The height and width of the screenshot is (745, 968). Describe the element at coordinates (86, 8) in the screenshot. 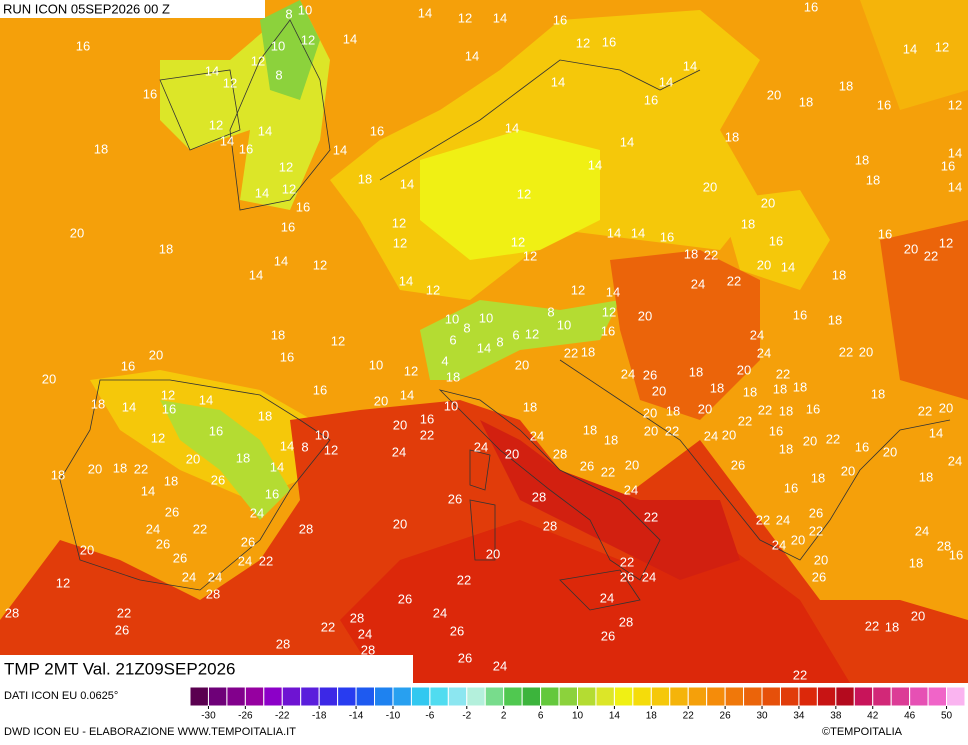

I see `run-title: RUN ICON 05SEP2026 00 Z` at that location.